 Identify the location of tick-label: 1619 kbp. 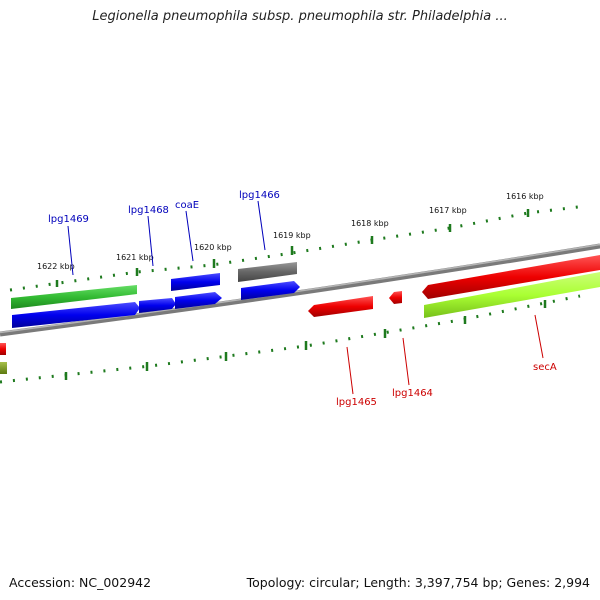
(292, 235).